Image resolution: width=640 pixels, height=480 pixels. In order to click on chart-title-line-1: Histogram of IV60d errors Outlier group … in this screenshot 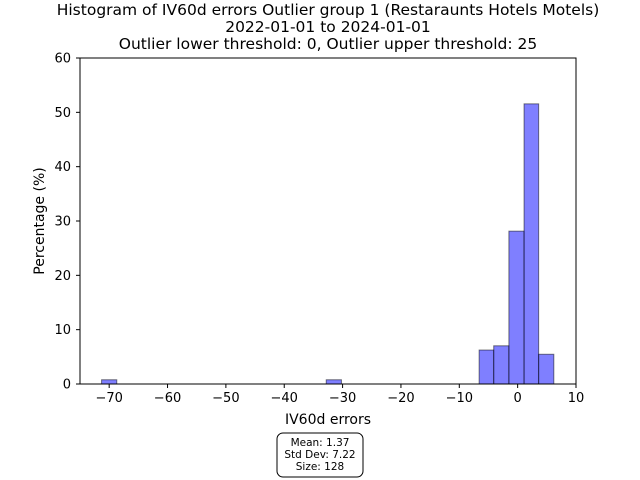, I will do `click(328, 10)`.